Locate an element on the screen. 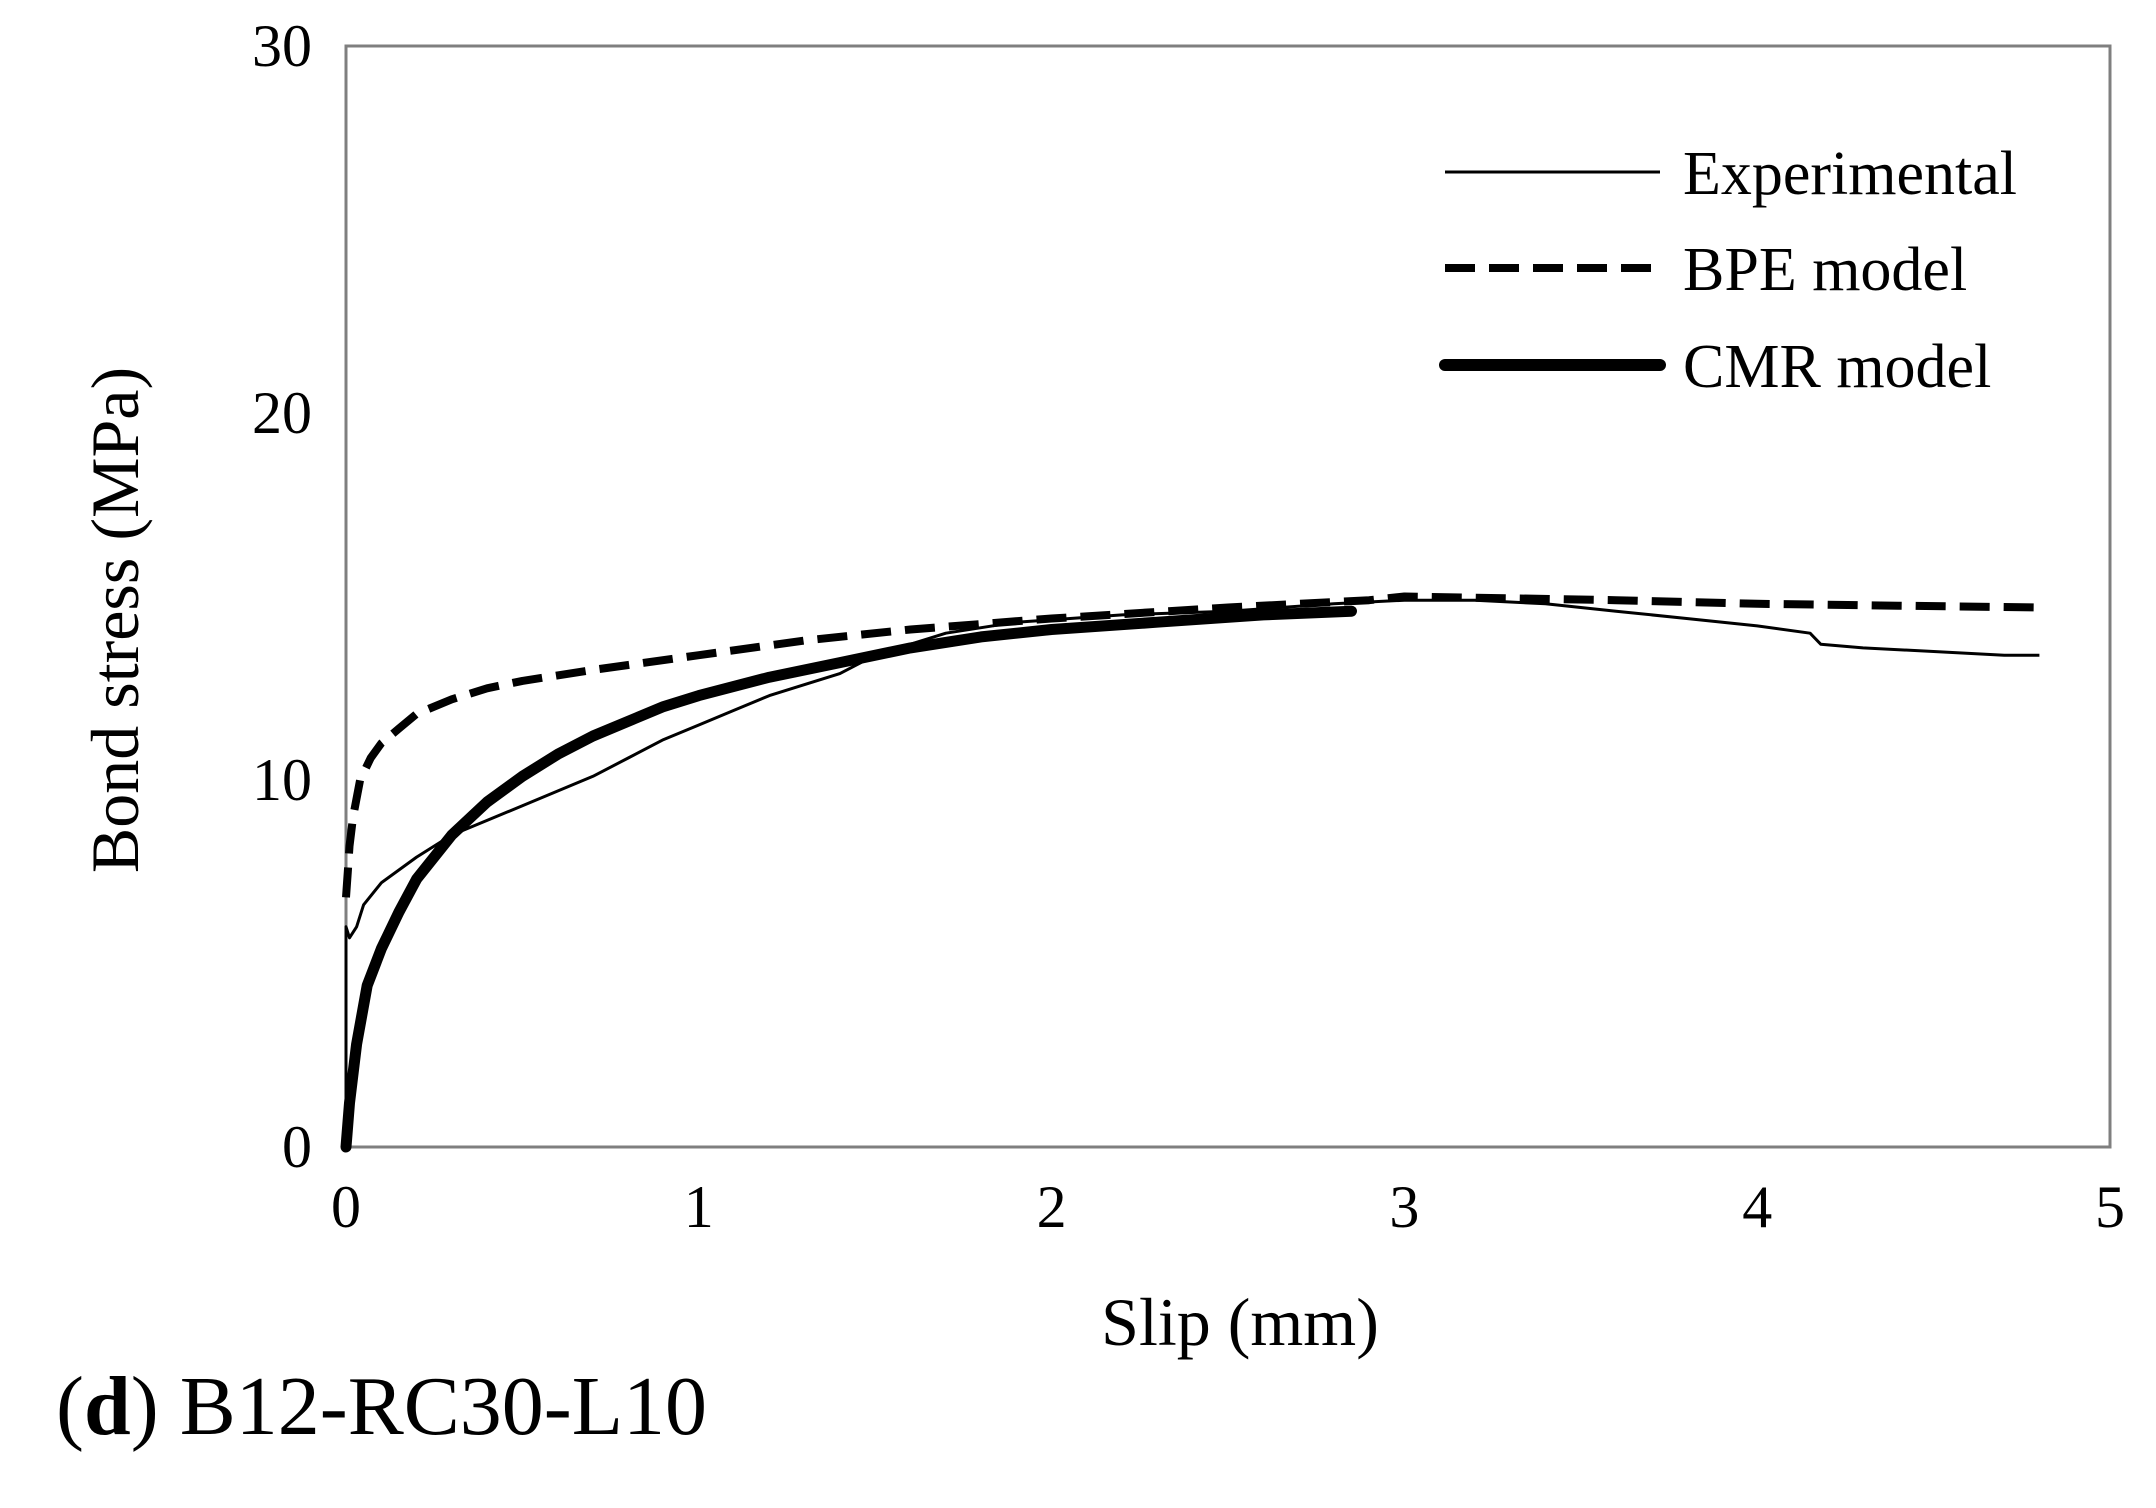  legend-label-cmr-model: CMR model is located at coordinates (1837, 367).